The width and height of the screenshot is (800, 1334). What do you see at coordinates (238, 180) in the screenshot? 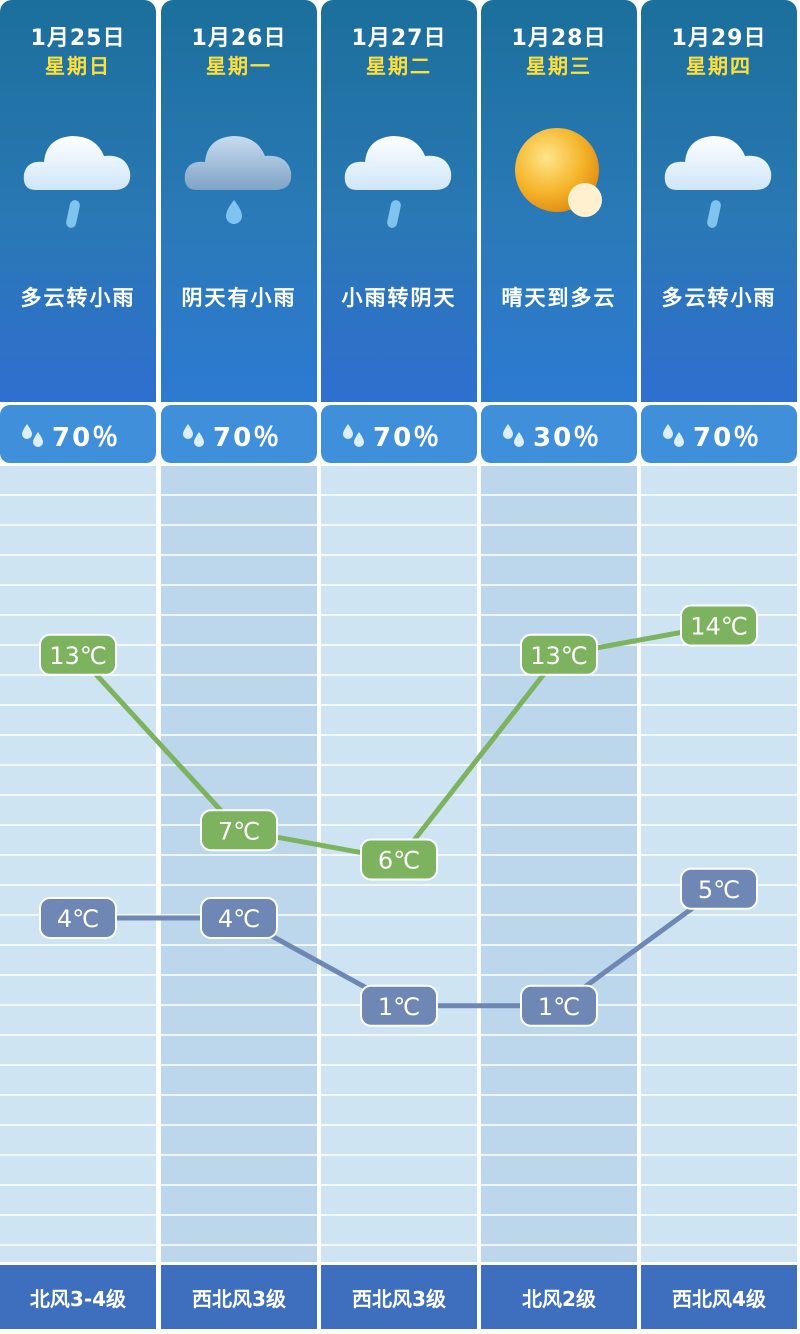
I see `overcast-rain-icon` at bounding box center [238, 180].